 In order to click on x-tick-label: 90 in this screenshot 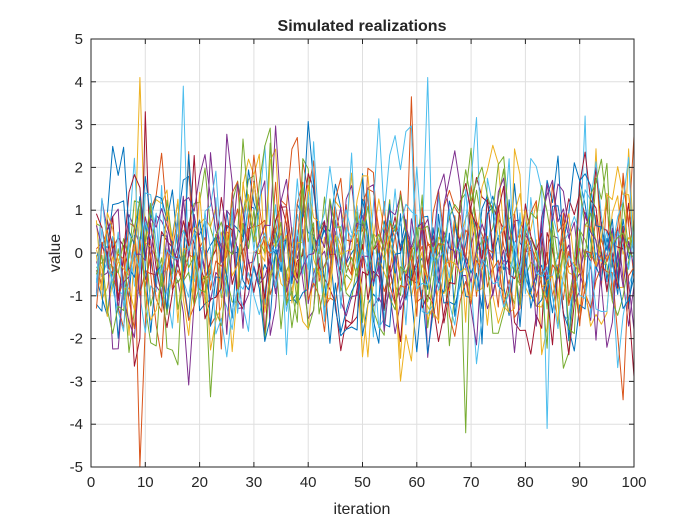, I will do `click(579, 482)`.